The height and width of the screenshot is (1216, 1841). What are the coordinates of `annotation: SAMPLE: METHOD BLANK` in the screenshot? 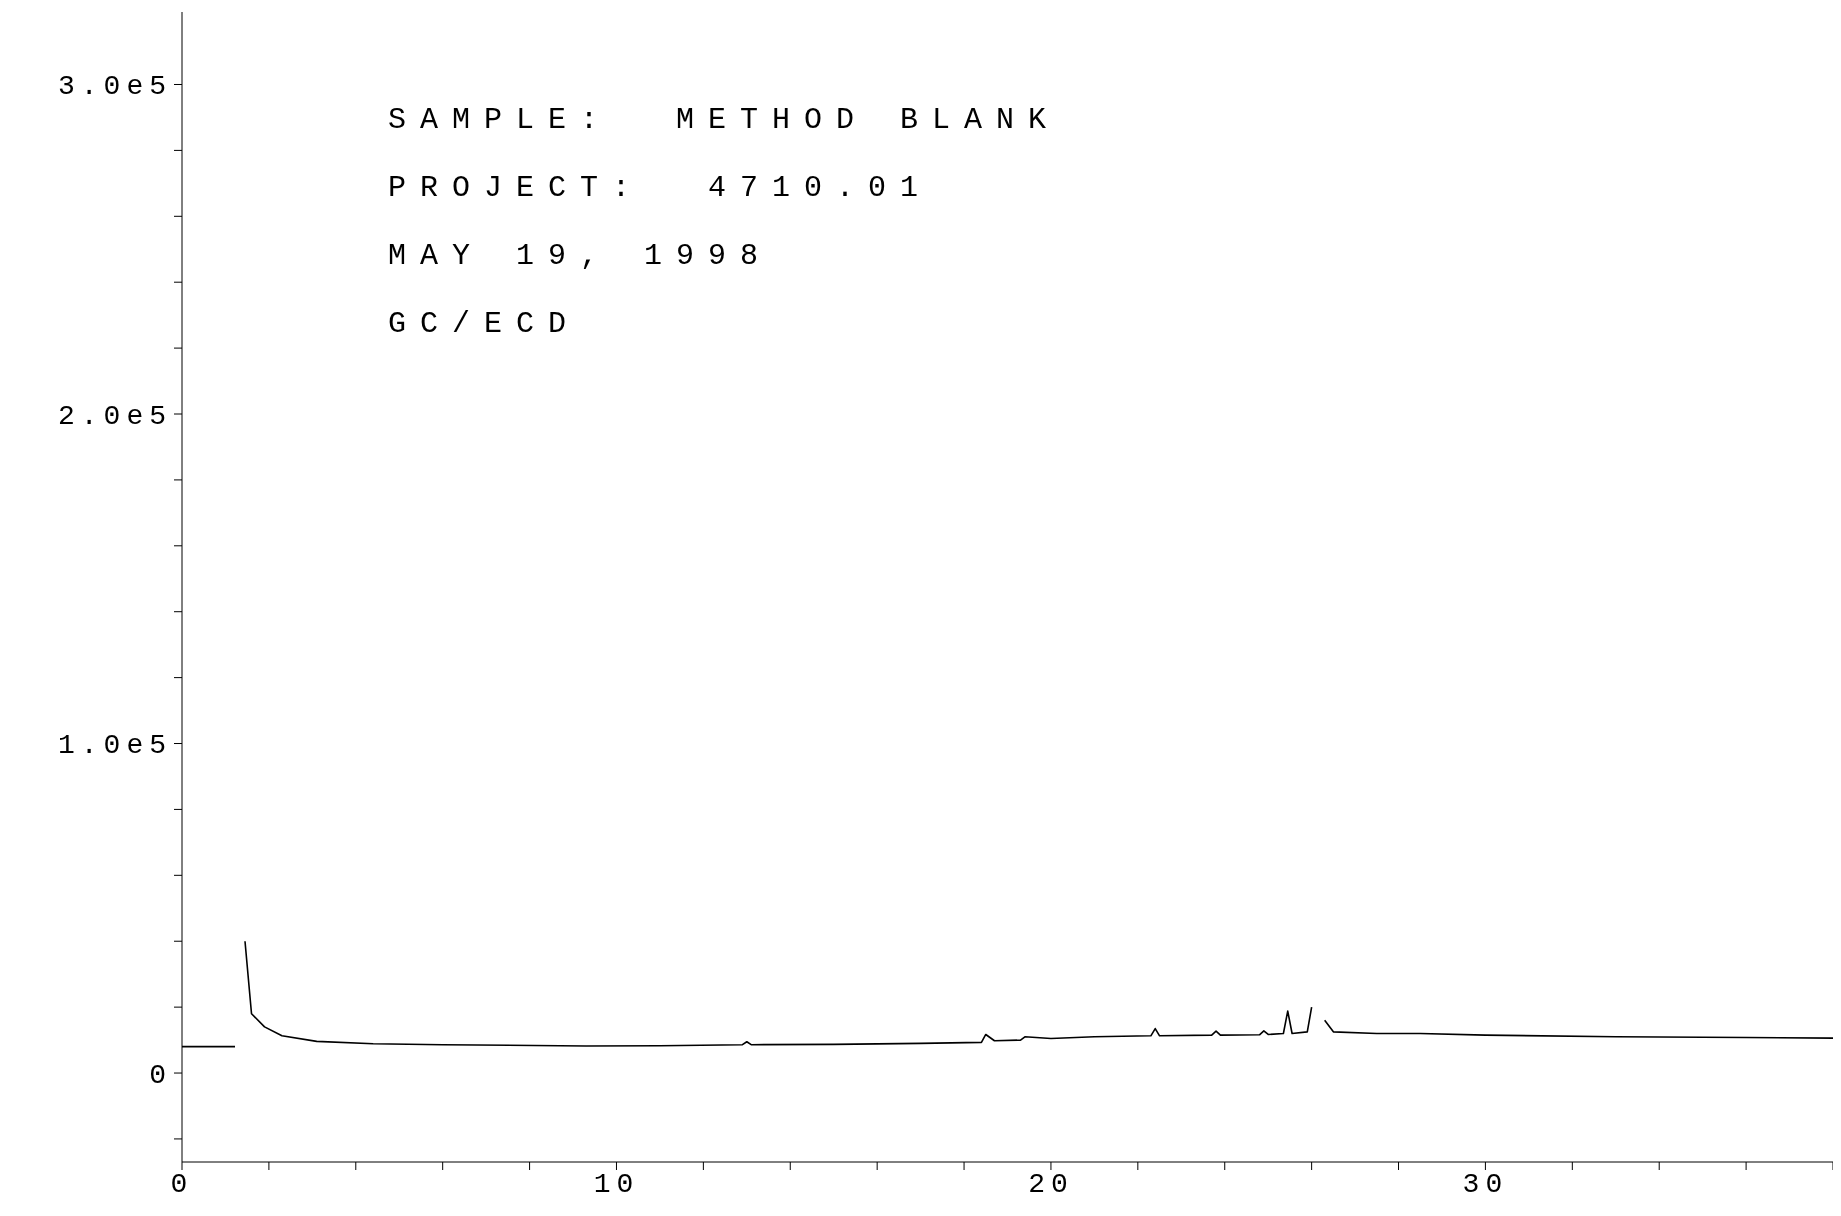 It's located at (724, 120).